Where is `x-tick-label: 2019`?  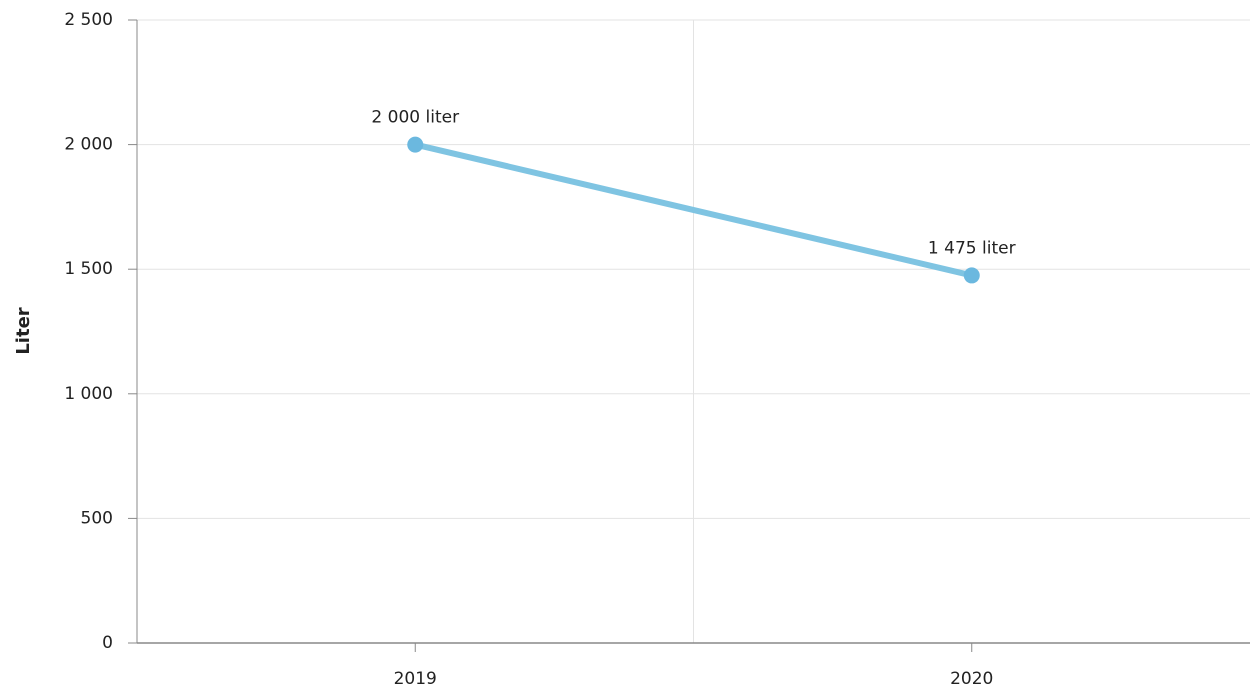
x-tick-label: 2019 is located at coordinates (415, 679).